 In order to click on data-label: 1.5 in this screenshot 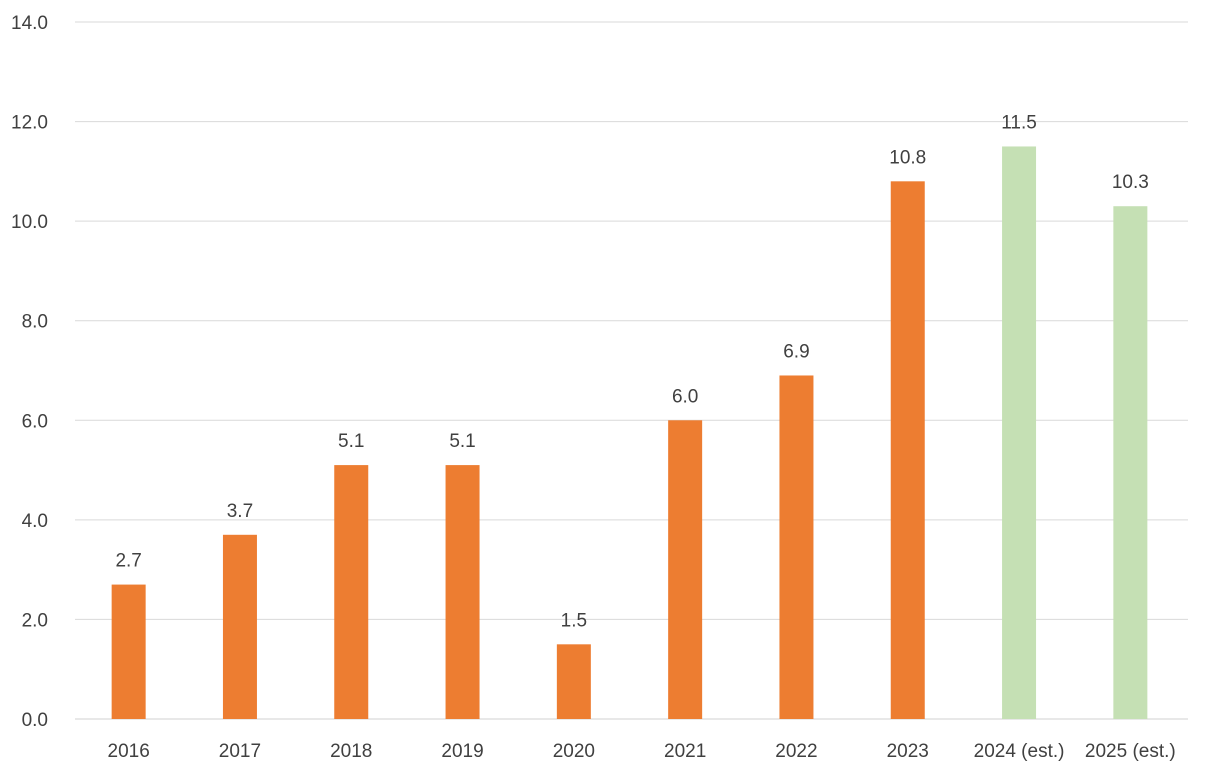, I will do `click(574, 620)`.